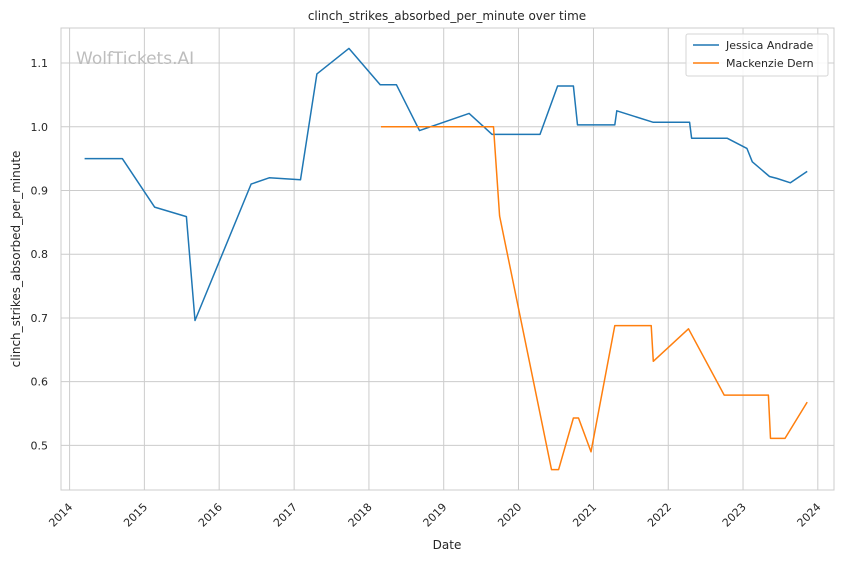 Image resolution: width=844 pixels, height=561 pixels. I want to click on y-tick-label: 1.0, so click(40, 127).